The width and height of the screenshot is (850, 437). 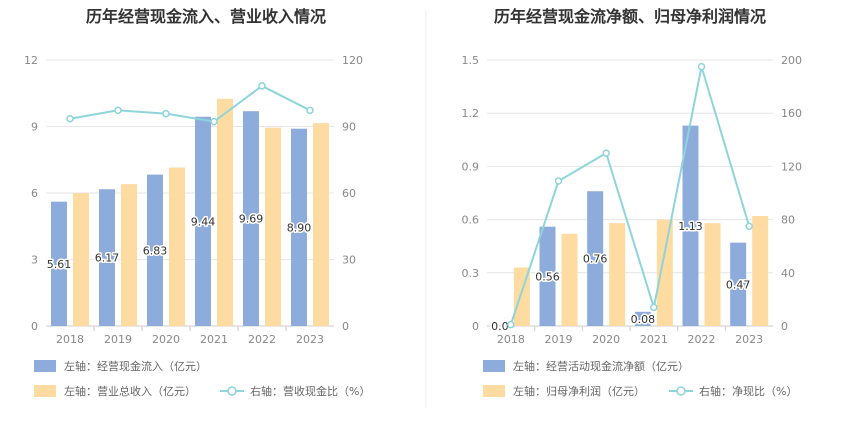 I want to click on left-axis-tick-label: 12, so click(x=31, y=60).